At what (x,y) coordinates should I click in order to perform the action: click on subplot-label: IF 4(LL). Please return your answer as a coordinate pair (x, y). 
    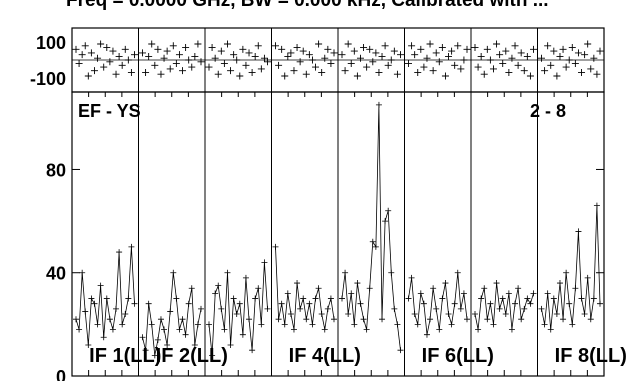
    Looking at the image, I should click on (325, 356).